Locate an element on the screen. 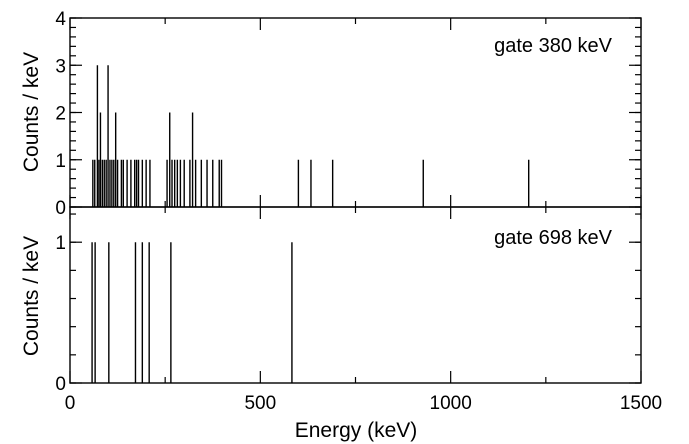  top-y-tick-label: 2 is located at coordinates (60, 114).